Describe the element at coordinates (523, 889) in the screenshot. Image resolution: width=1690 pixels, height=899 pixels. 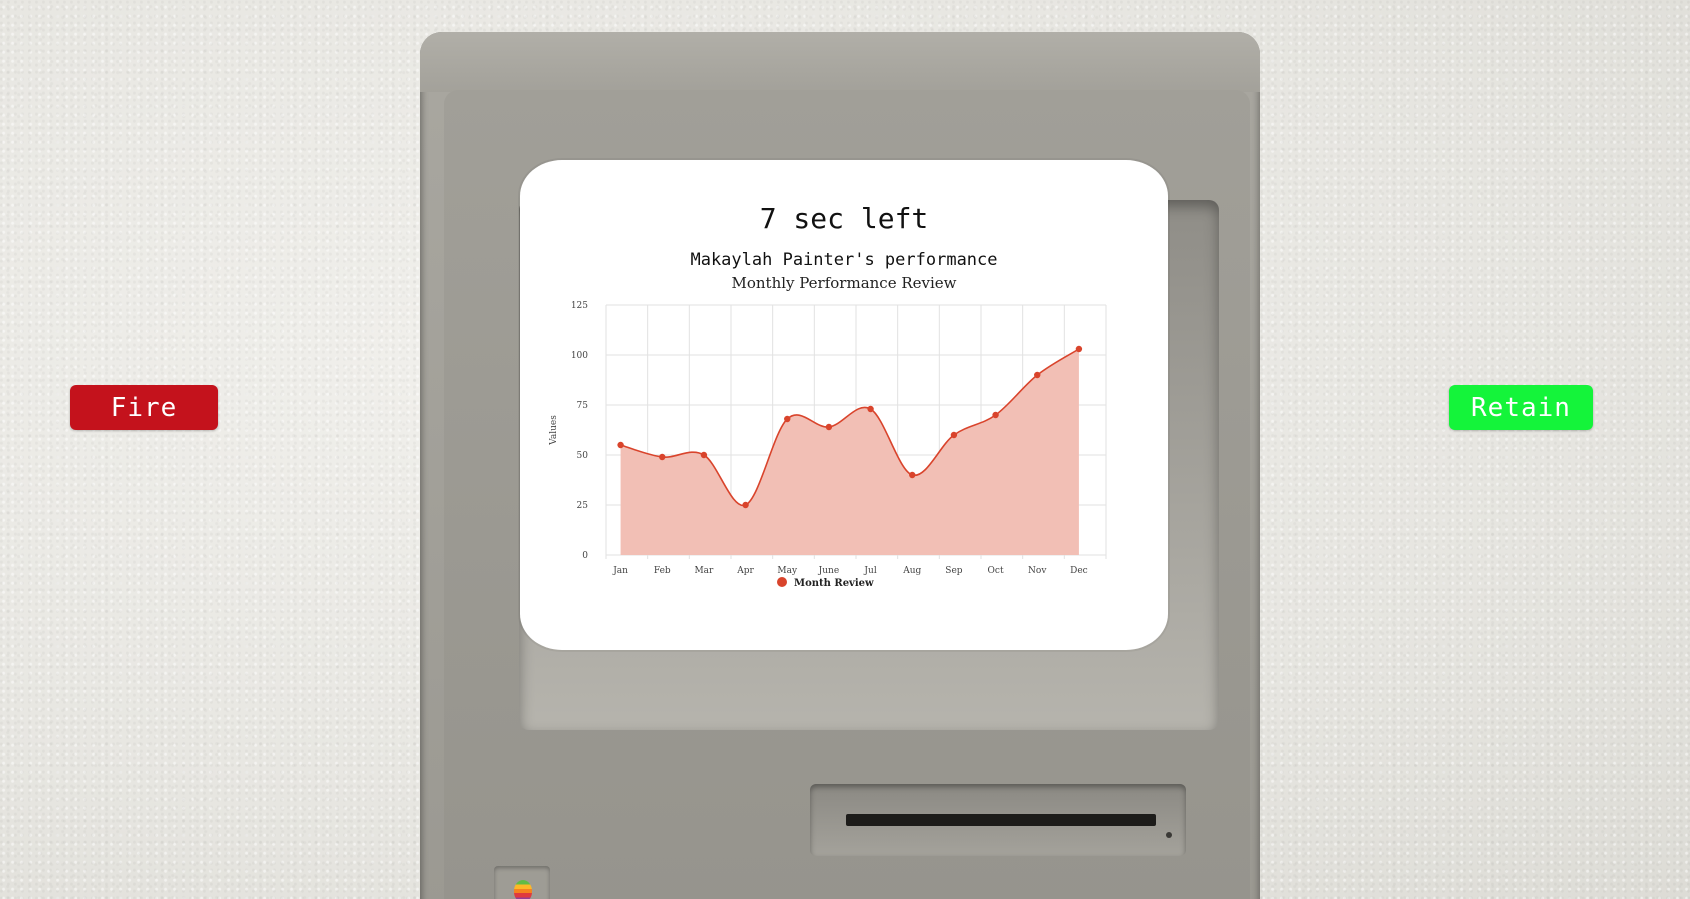
I see `apple-logo-icon` at that location.